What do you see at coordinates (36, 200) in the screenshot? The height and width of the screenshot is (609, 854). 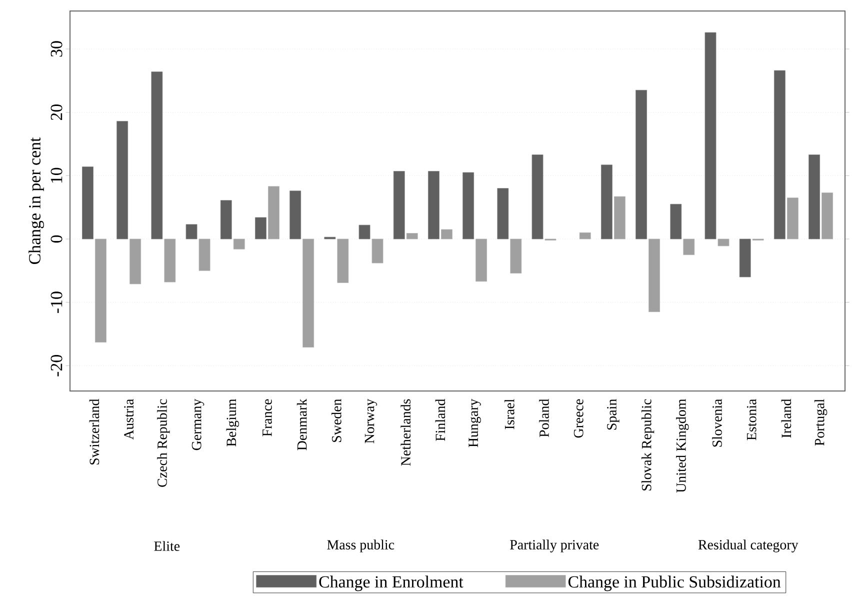 I see `y-axis-title: Change in per cent` at bounding box center [36, 200].